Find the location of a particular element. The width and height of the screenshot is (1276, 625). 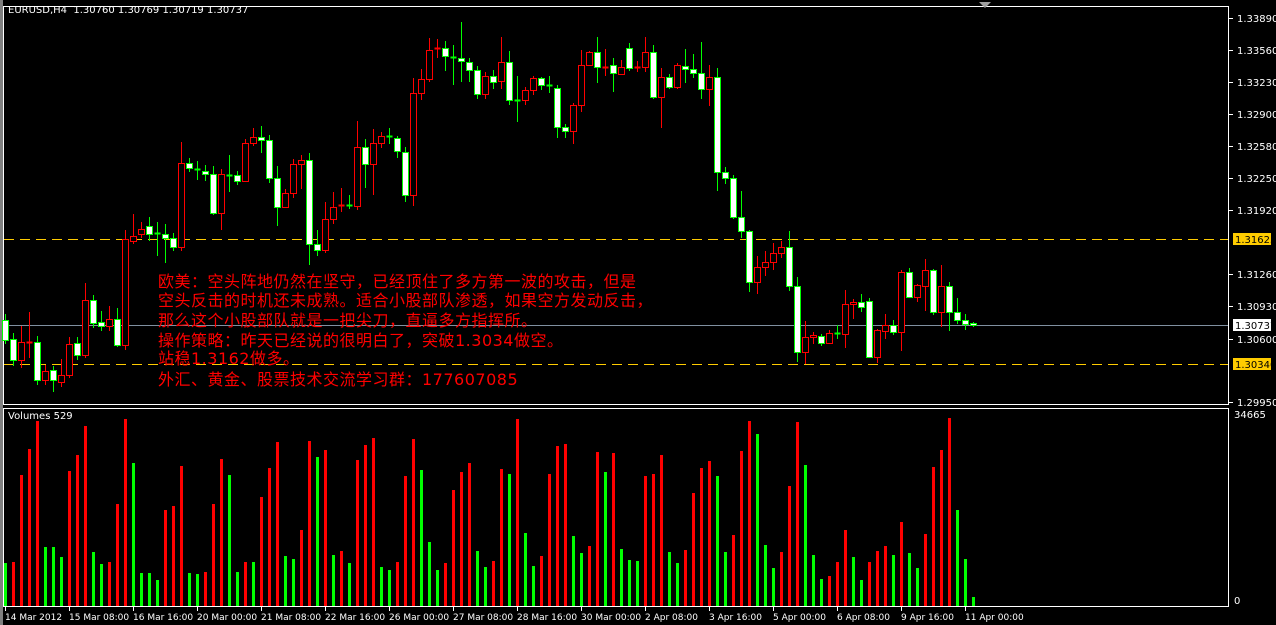

level-price-label: 1.30340 is located at coordinates (1255, 365).